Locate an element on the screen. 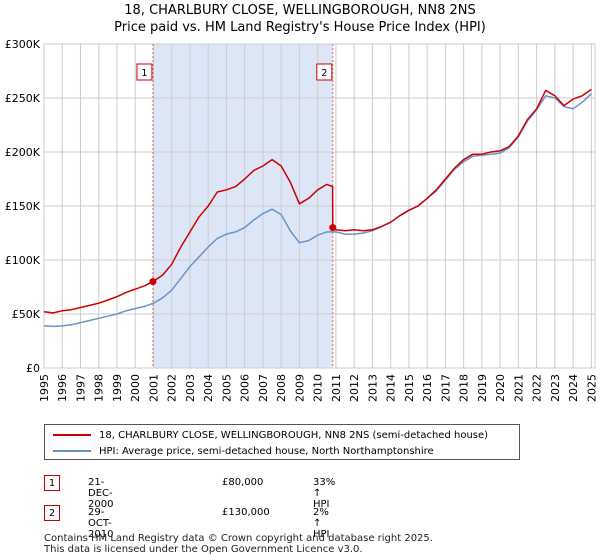  x-tick-label: 2016 is located at coordinates (427, 388).